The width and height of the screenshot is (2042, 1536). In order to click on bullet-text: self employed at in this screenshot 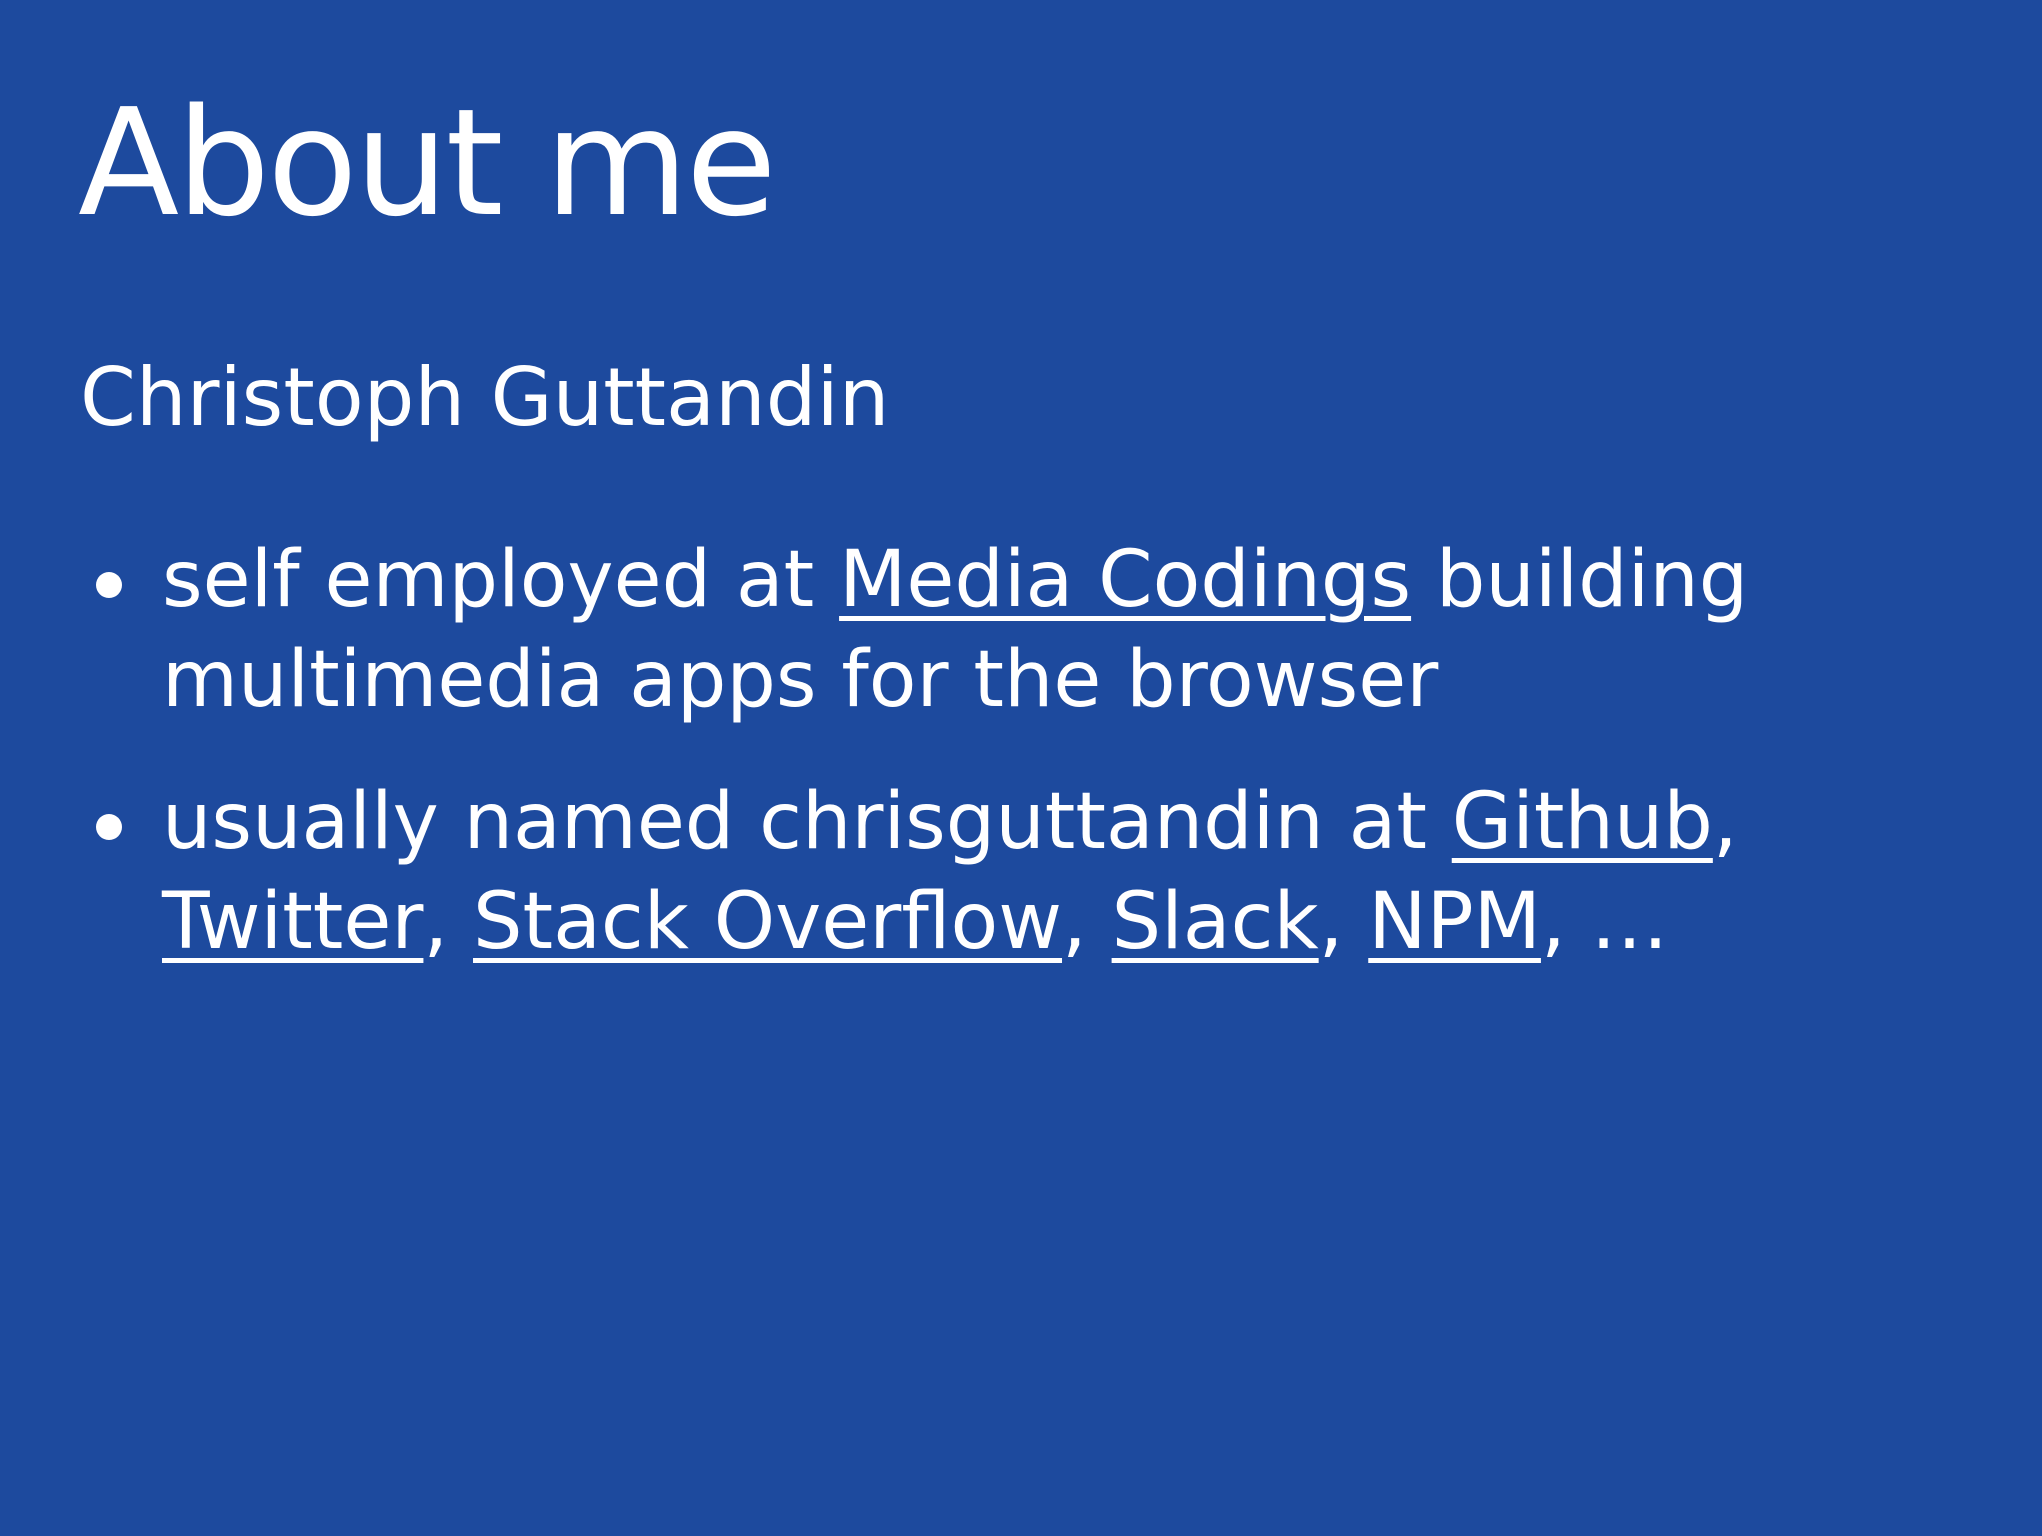, I will do `click(501, 580)`.